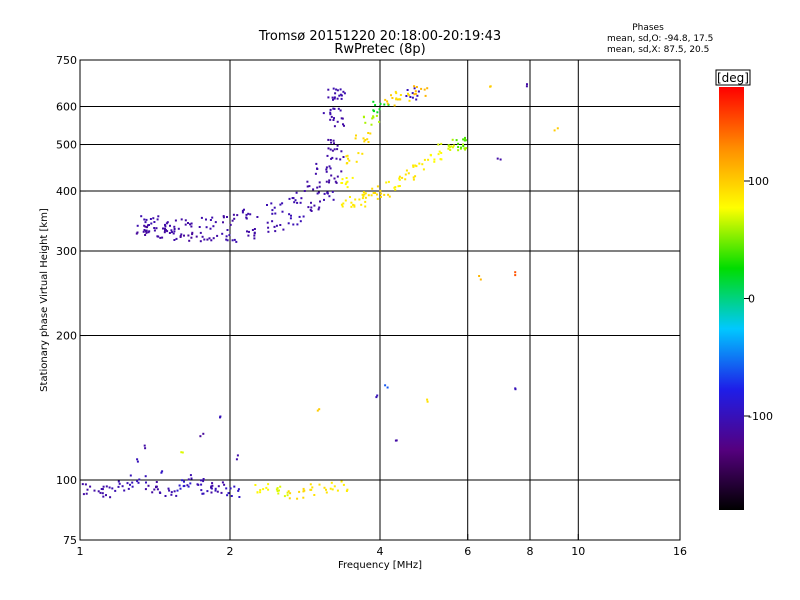 The image size is (800, 600). What do you see at coordinates (66, 107) in the screenshot?
I see `y-tick-label: 600` at bounding box center [66, 107].